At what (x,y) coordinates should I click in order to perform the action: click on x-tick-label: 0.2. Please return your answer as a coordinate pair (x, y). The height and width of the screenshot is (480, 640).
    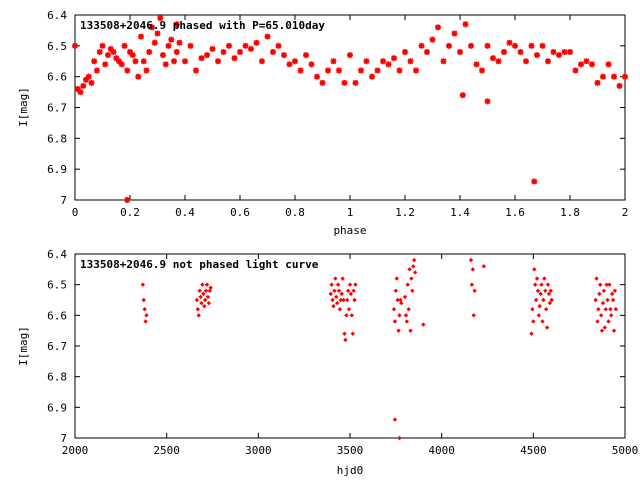
    Looking at the image, I should click on (130, 212).